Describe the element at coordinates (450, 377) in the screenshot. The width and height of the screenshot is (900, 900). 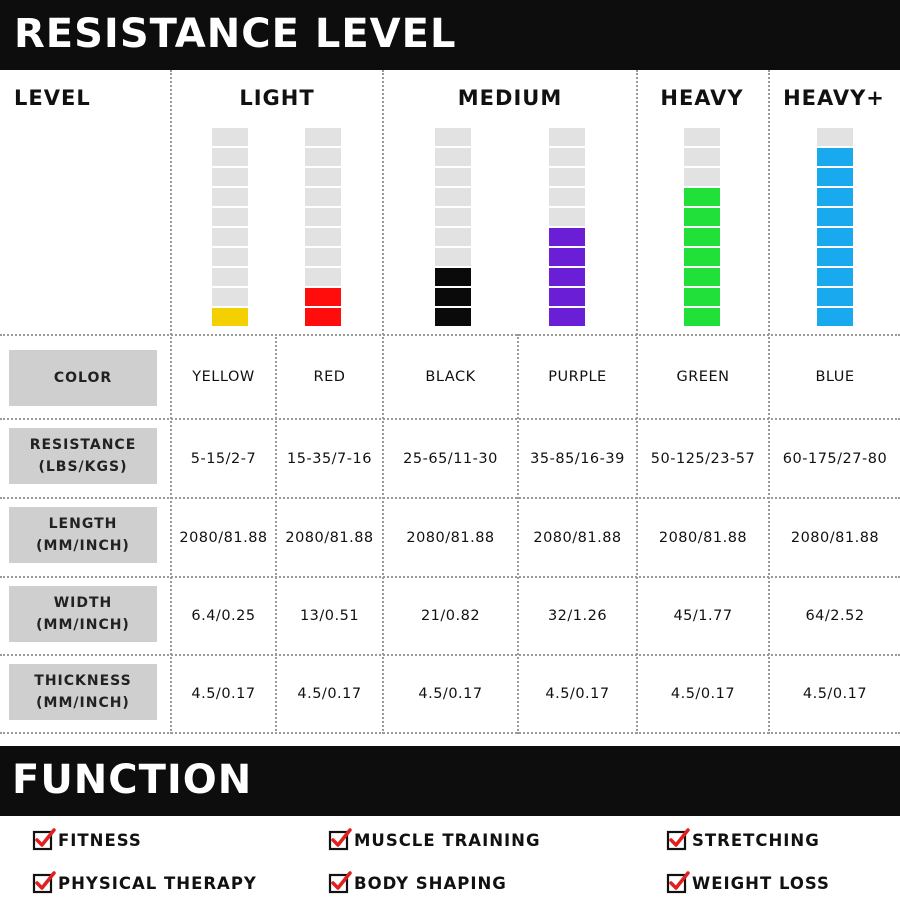
I see `cell-color: BLACK` at that location.